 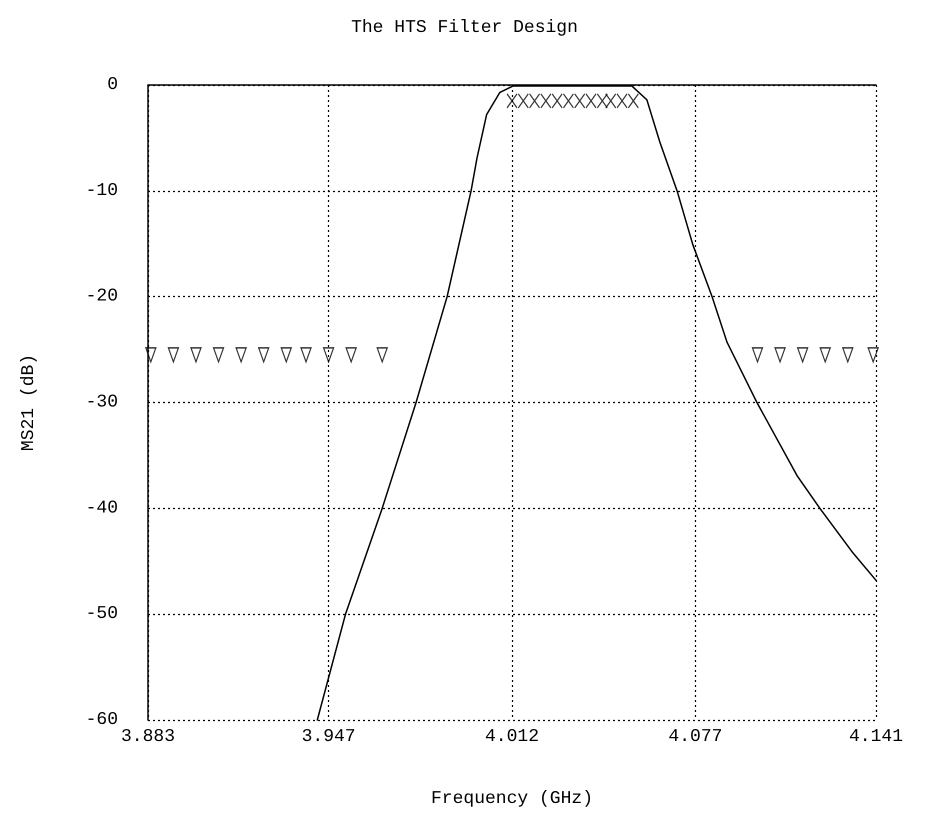 What do you see at coordinates (329, 737) in the screenshot?
I see `x-tick-label: 3.947` at bounding box center [329, 737].